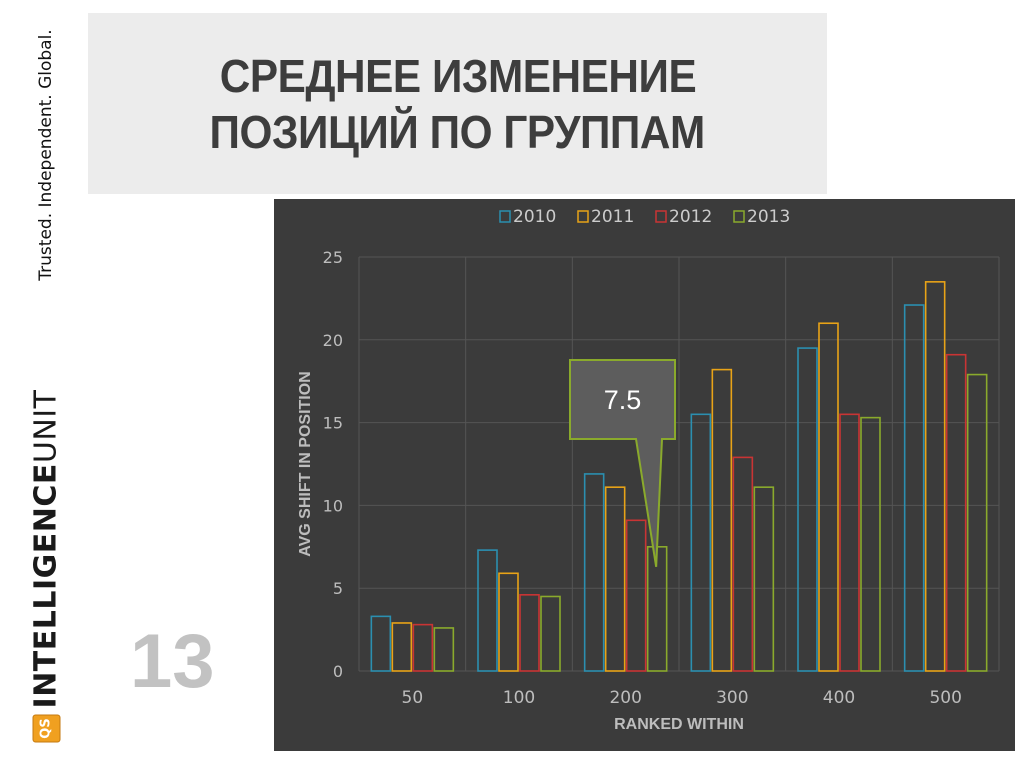  I want to click on qs-logo-icon: QS, so click(46, 728).